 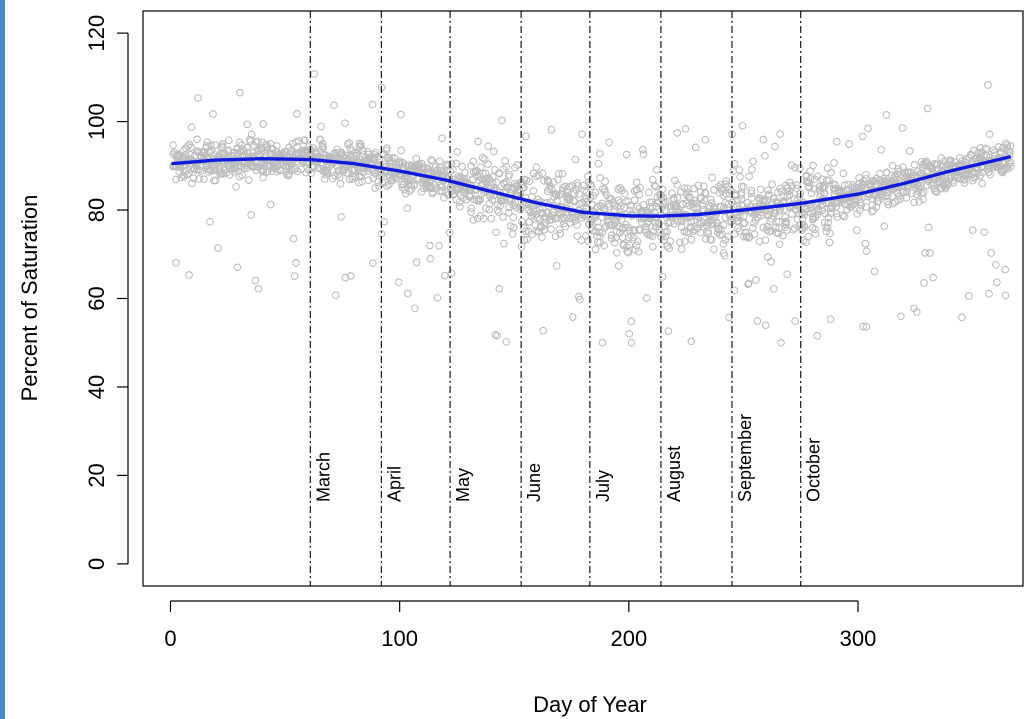 I want to click on month-label: March, so click(x=323, y=477).